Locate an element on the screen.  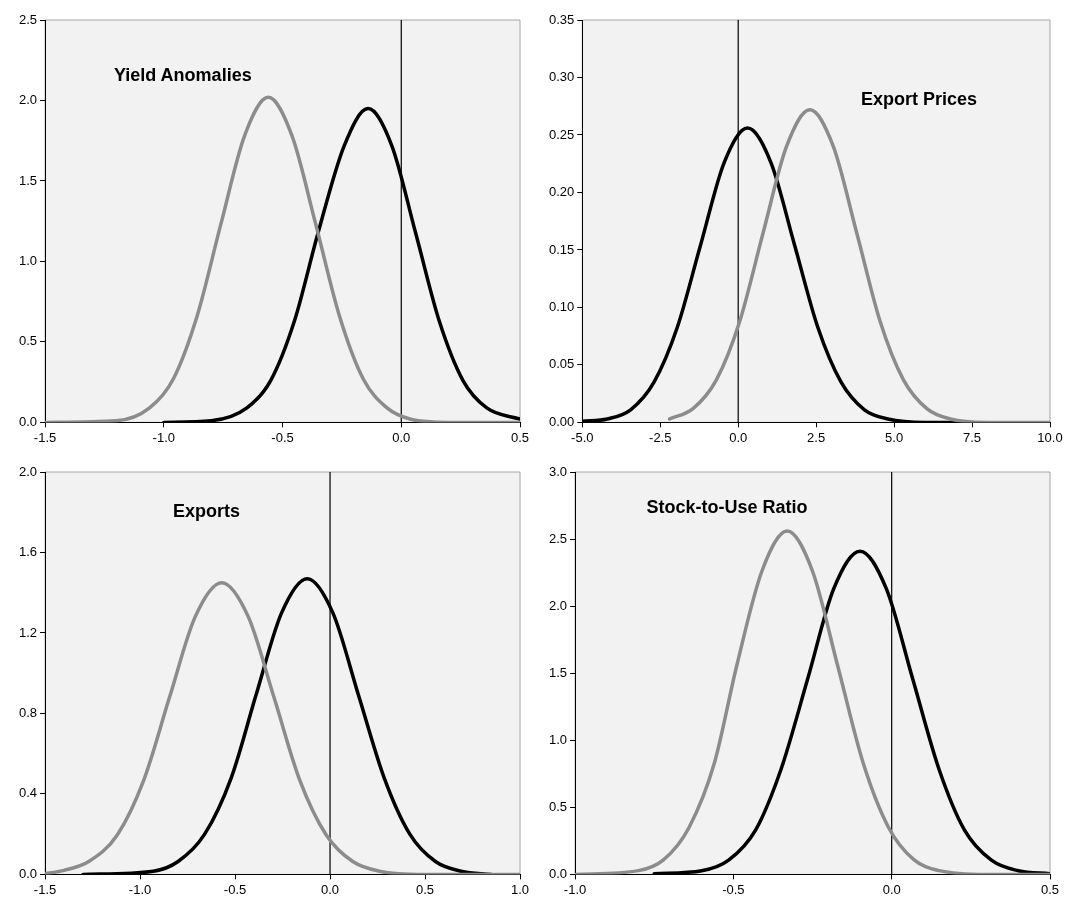
text: Exports is located at coordinates (207, 511).